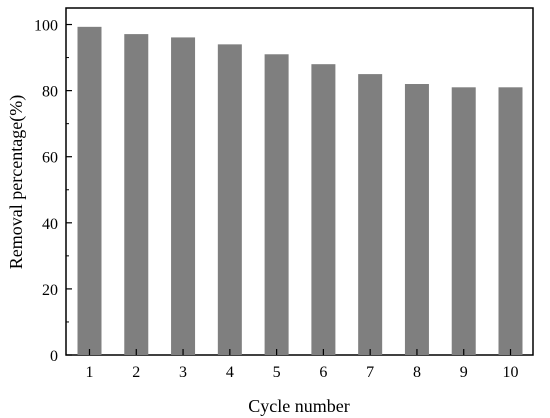 This screenshot has width=550, height=418. Describe the element at coordinates (511, 372) in the screenshot. I see `x-tick-label: 10` at that location.